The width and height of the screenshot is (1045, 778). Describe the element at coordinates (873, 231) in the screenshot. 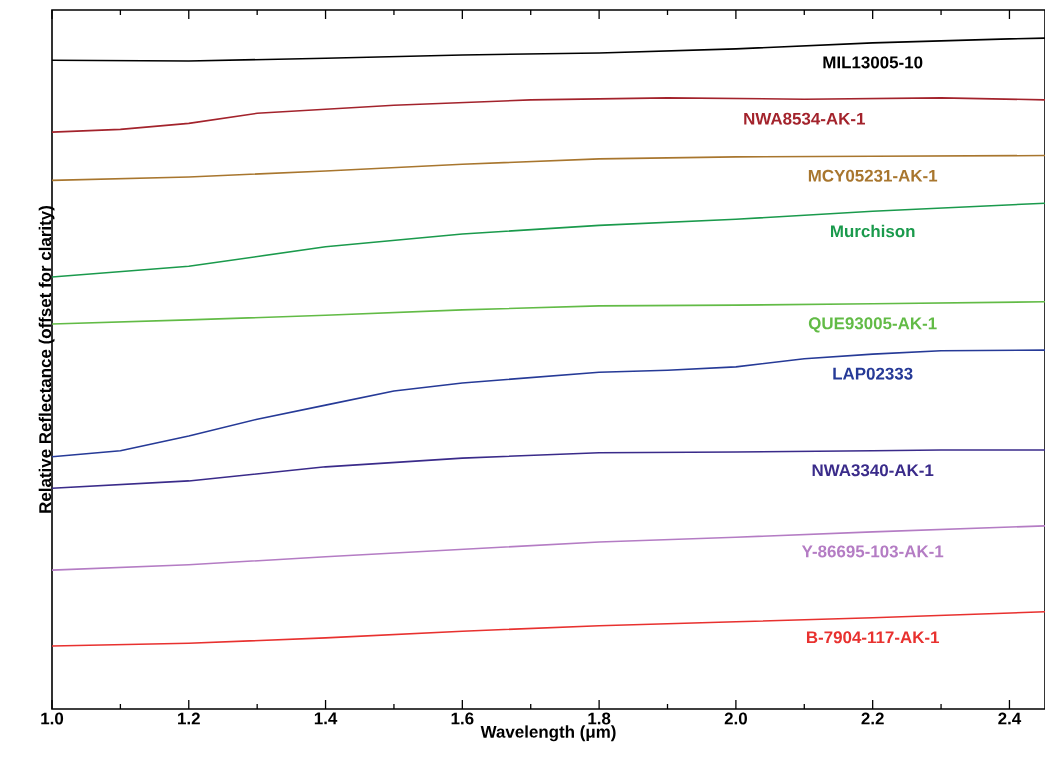

I see `series-label: Murchison` at that location.